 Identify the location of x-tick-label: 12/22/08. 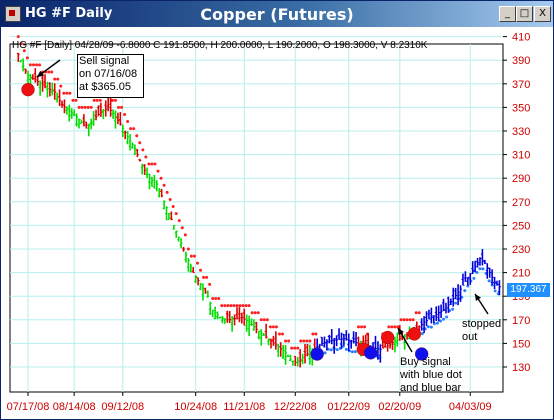
(295, 407).